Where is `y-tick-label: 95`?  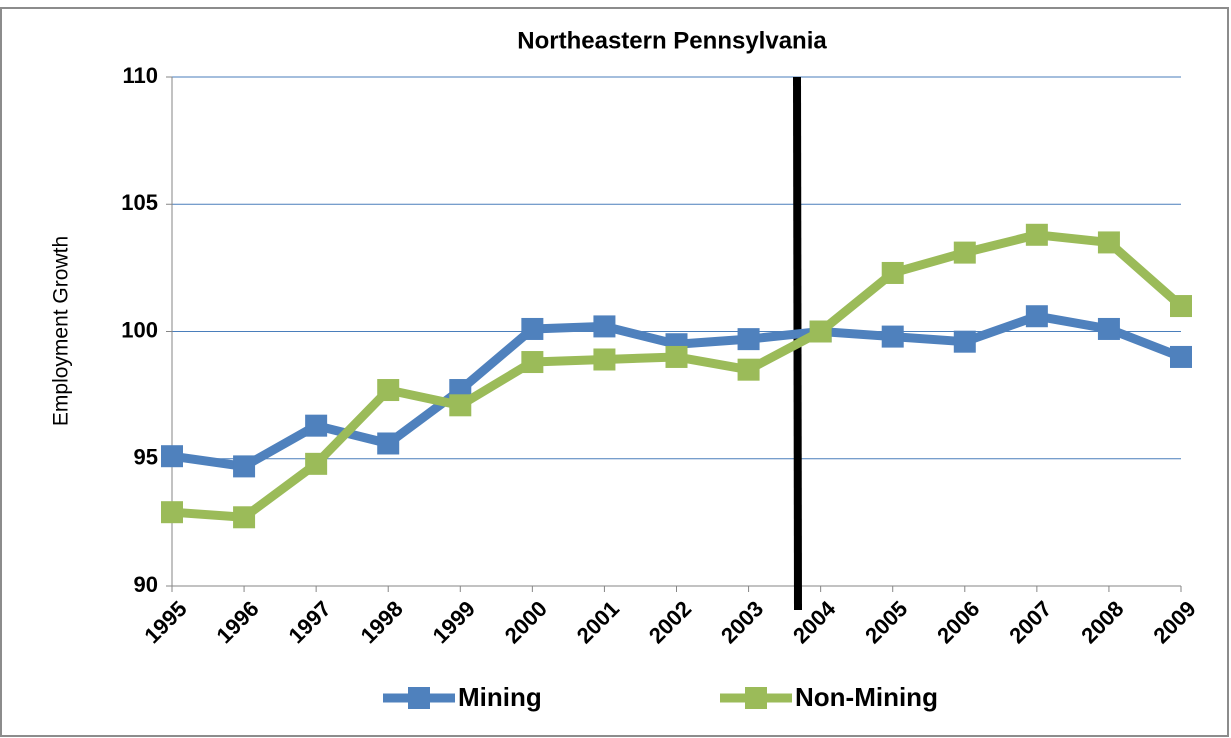 y-tick-label: 95 is located at coordinates (146, 457).